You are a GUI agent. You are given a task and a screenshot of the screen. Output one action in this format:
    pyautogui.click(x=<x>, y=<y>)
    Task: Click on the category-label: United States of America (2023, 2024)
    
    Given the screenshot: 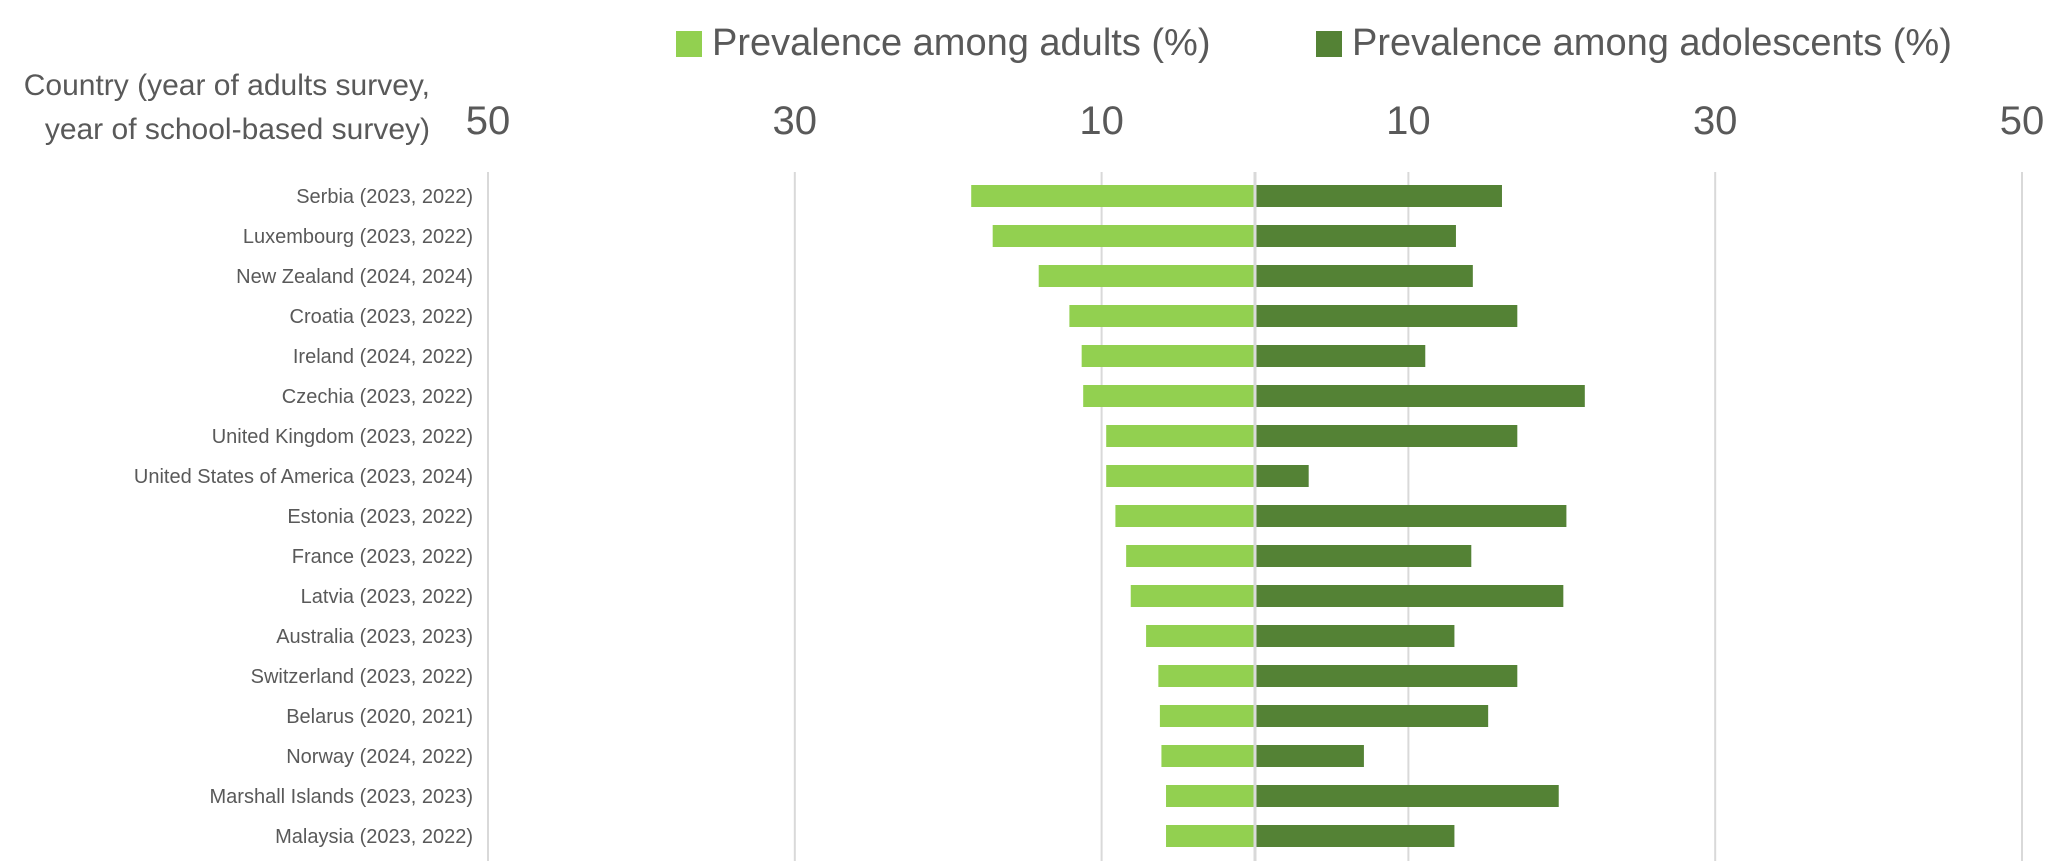 What is the action you would take?
    pyautogui.click(x=303, y=477)
    